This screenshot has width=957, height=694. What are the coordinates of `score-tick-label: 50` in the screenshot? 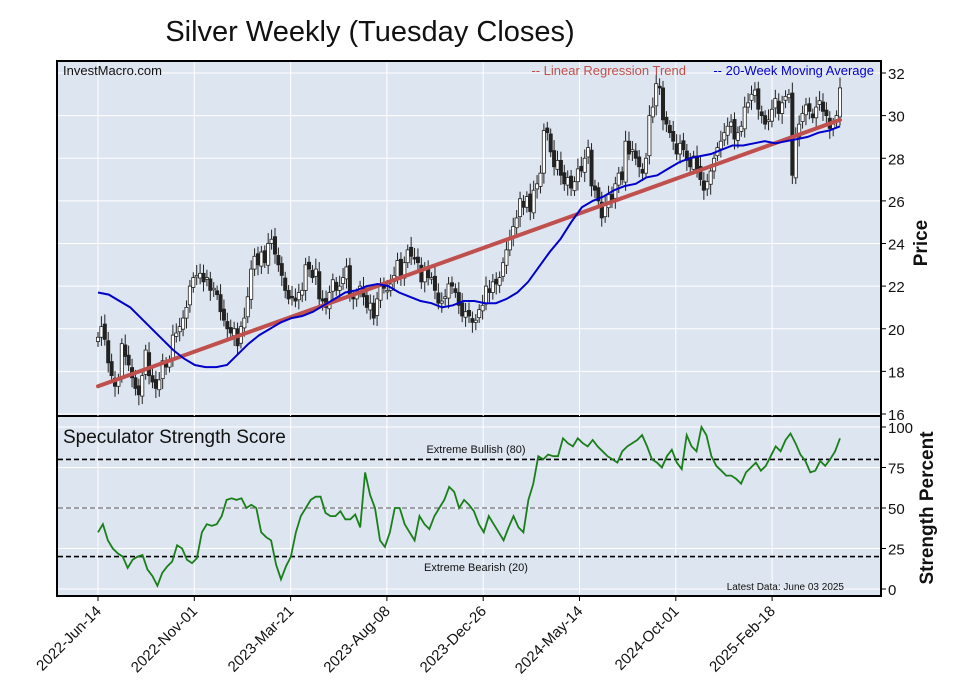 It's located at (896, 509).